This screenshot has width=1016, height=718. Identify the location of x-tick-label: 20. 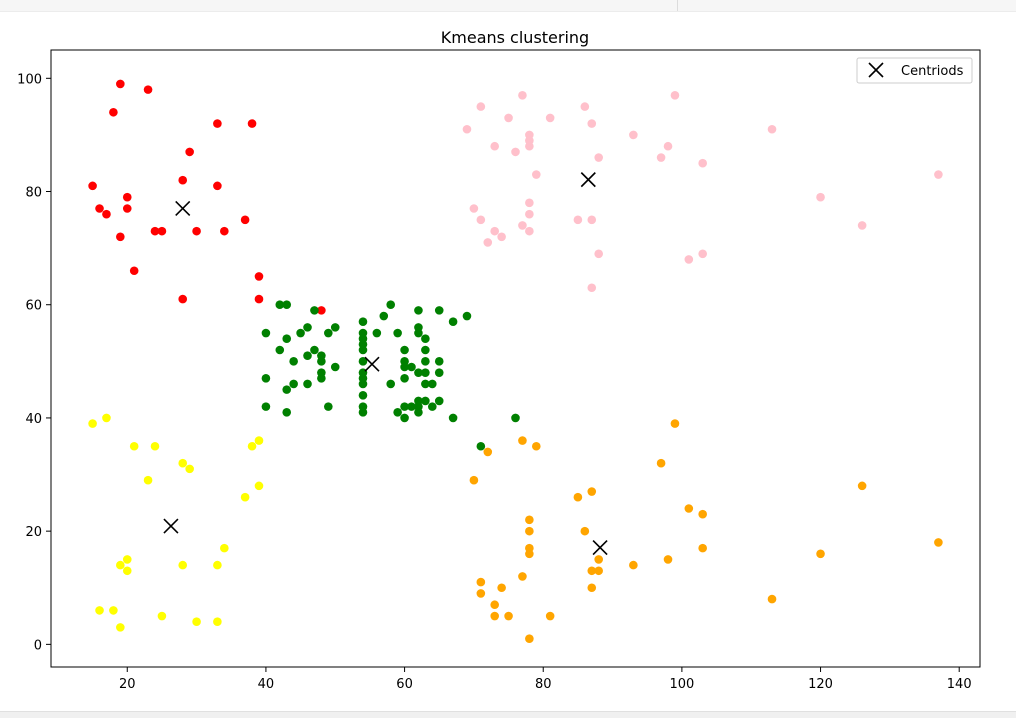
(127, 684).